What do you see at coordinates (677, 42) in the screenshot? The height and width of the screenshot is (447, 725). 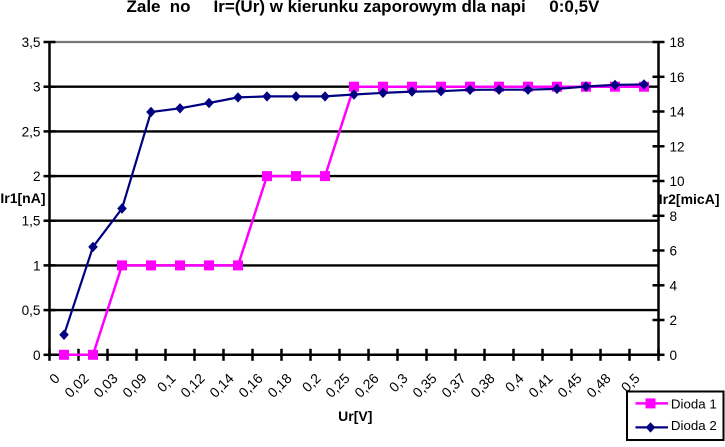 I see `svg-text: 18` at bounding box center [677, 42].